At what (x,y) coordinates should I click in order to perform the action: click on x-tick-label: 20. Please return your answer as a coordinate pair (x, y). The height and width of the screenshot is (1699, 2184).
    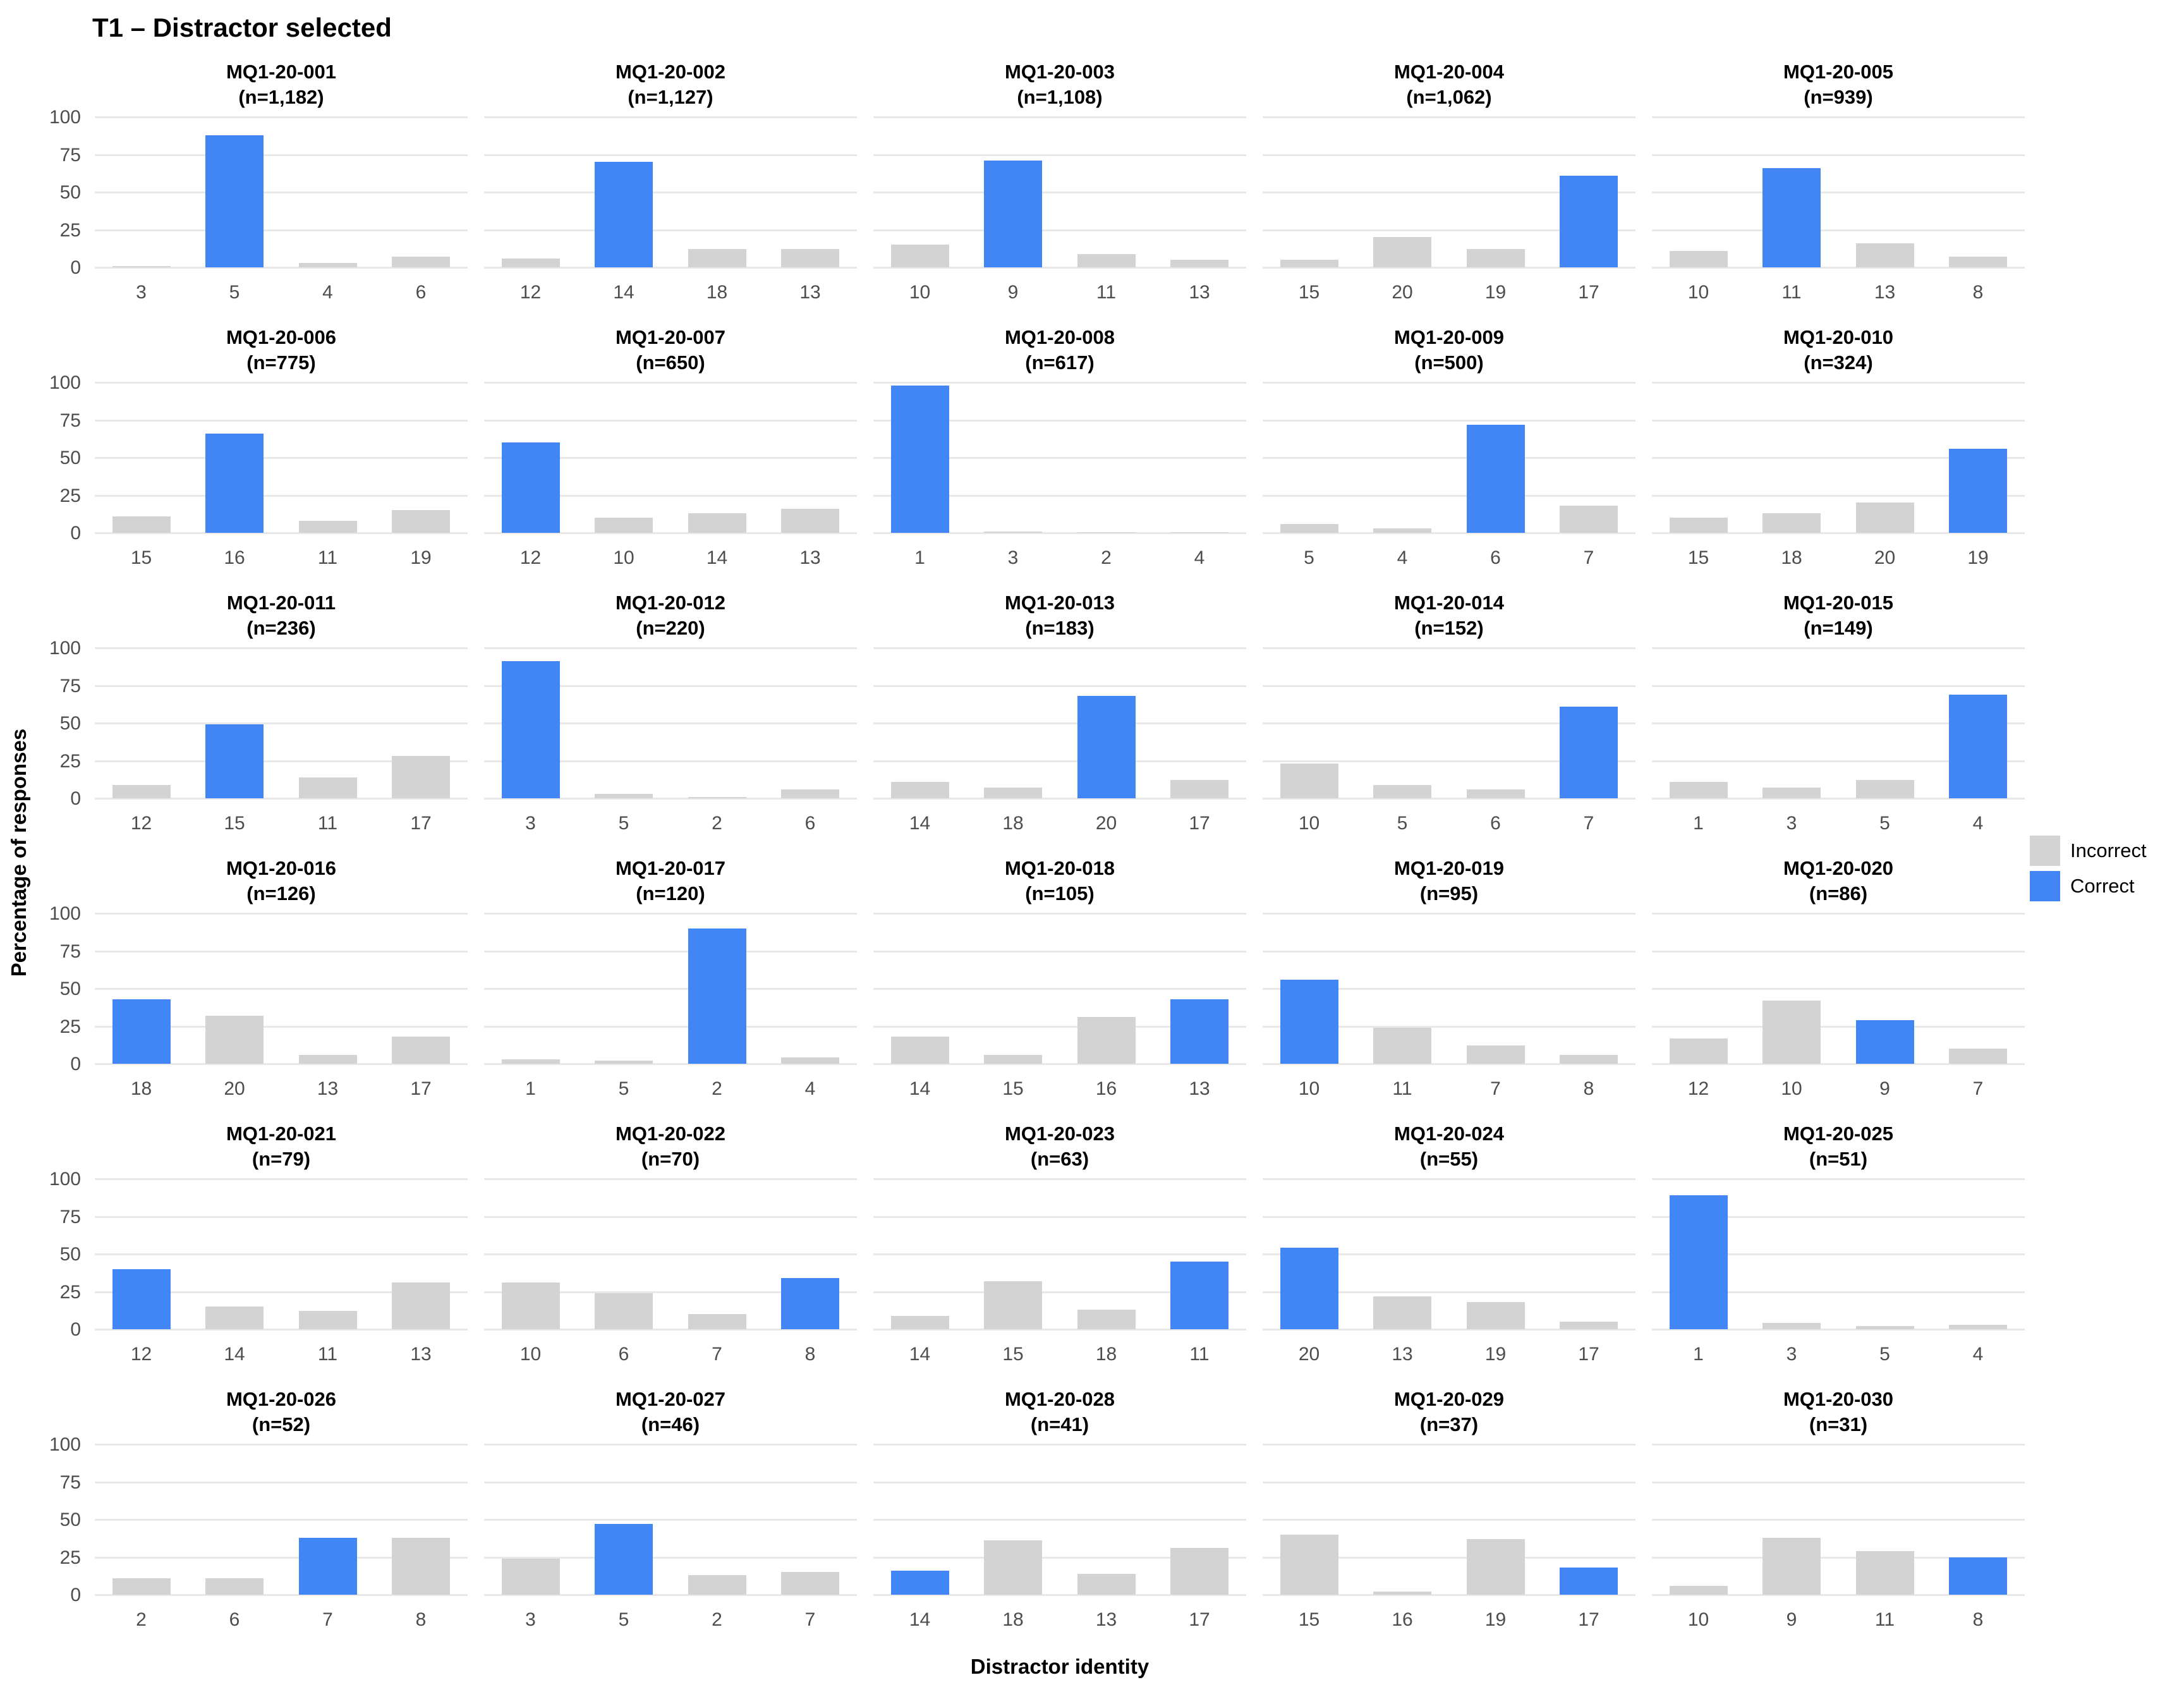
    Looking at the image, I should click on (1106, 823).